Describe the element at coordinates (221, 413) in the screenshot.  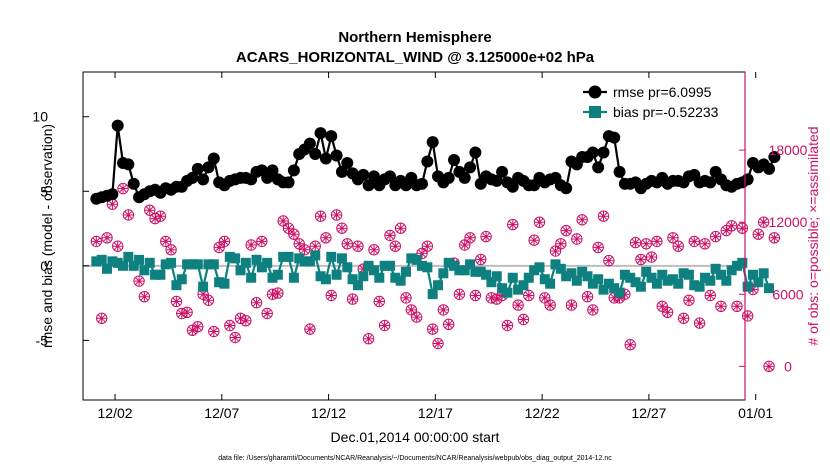
I see `x-tick-label: 12/07` at that location.